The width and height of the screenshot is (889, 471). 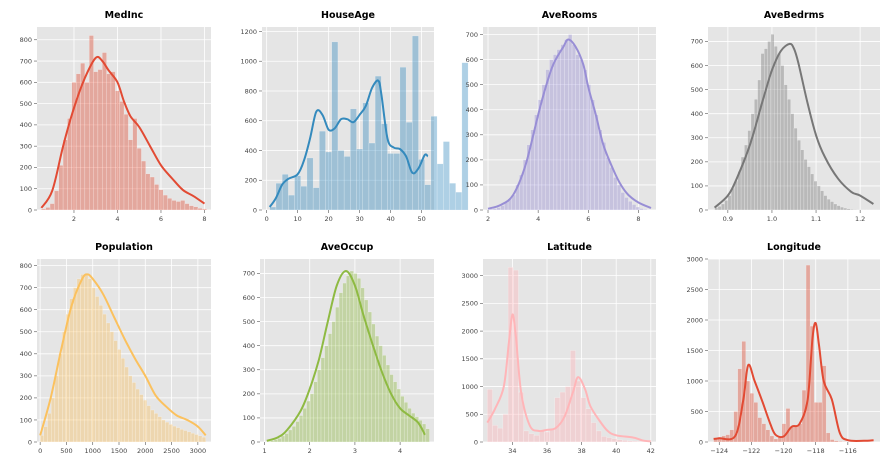 What do you see at coordinates (400, 451) in the screenshot?
I see `x-tick-label: 4` at bounding box center [400, 451].